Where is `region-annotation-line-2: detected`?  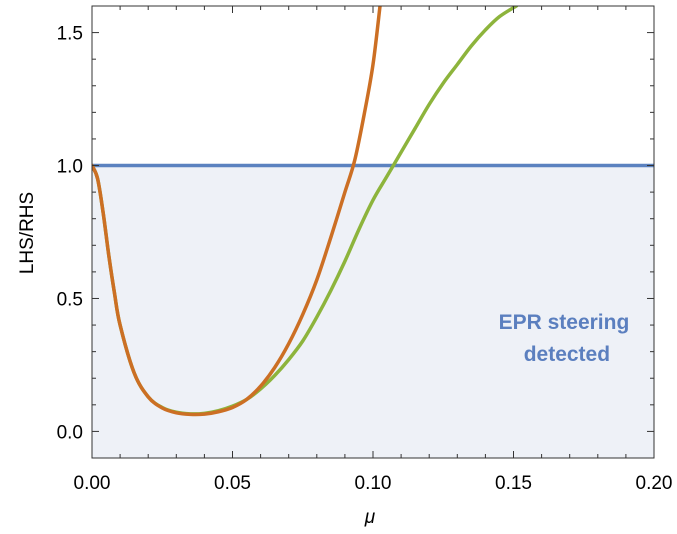
region-annotation-line-2: detected is located at coordinates (567, 354).